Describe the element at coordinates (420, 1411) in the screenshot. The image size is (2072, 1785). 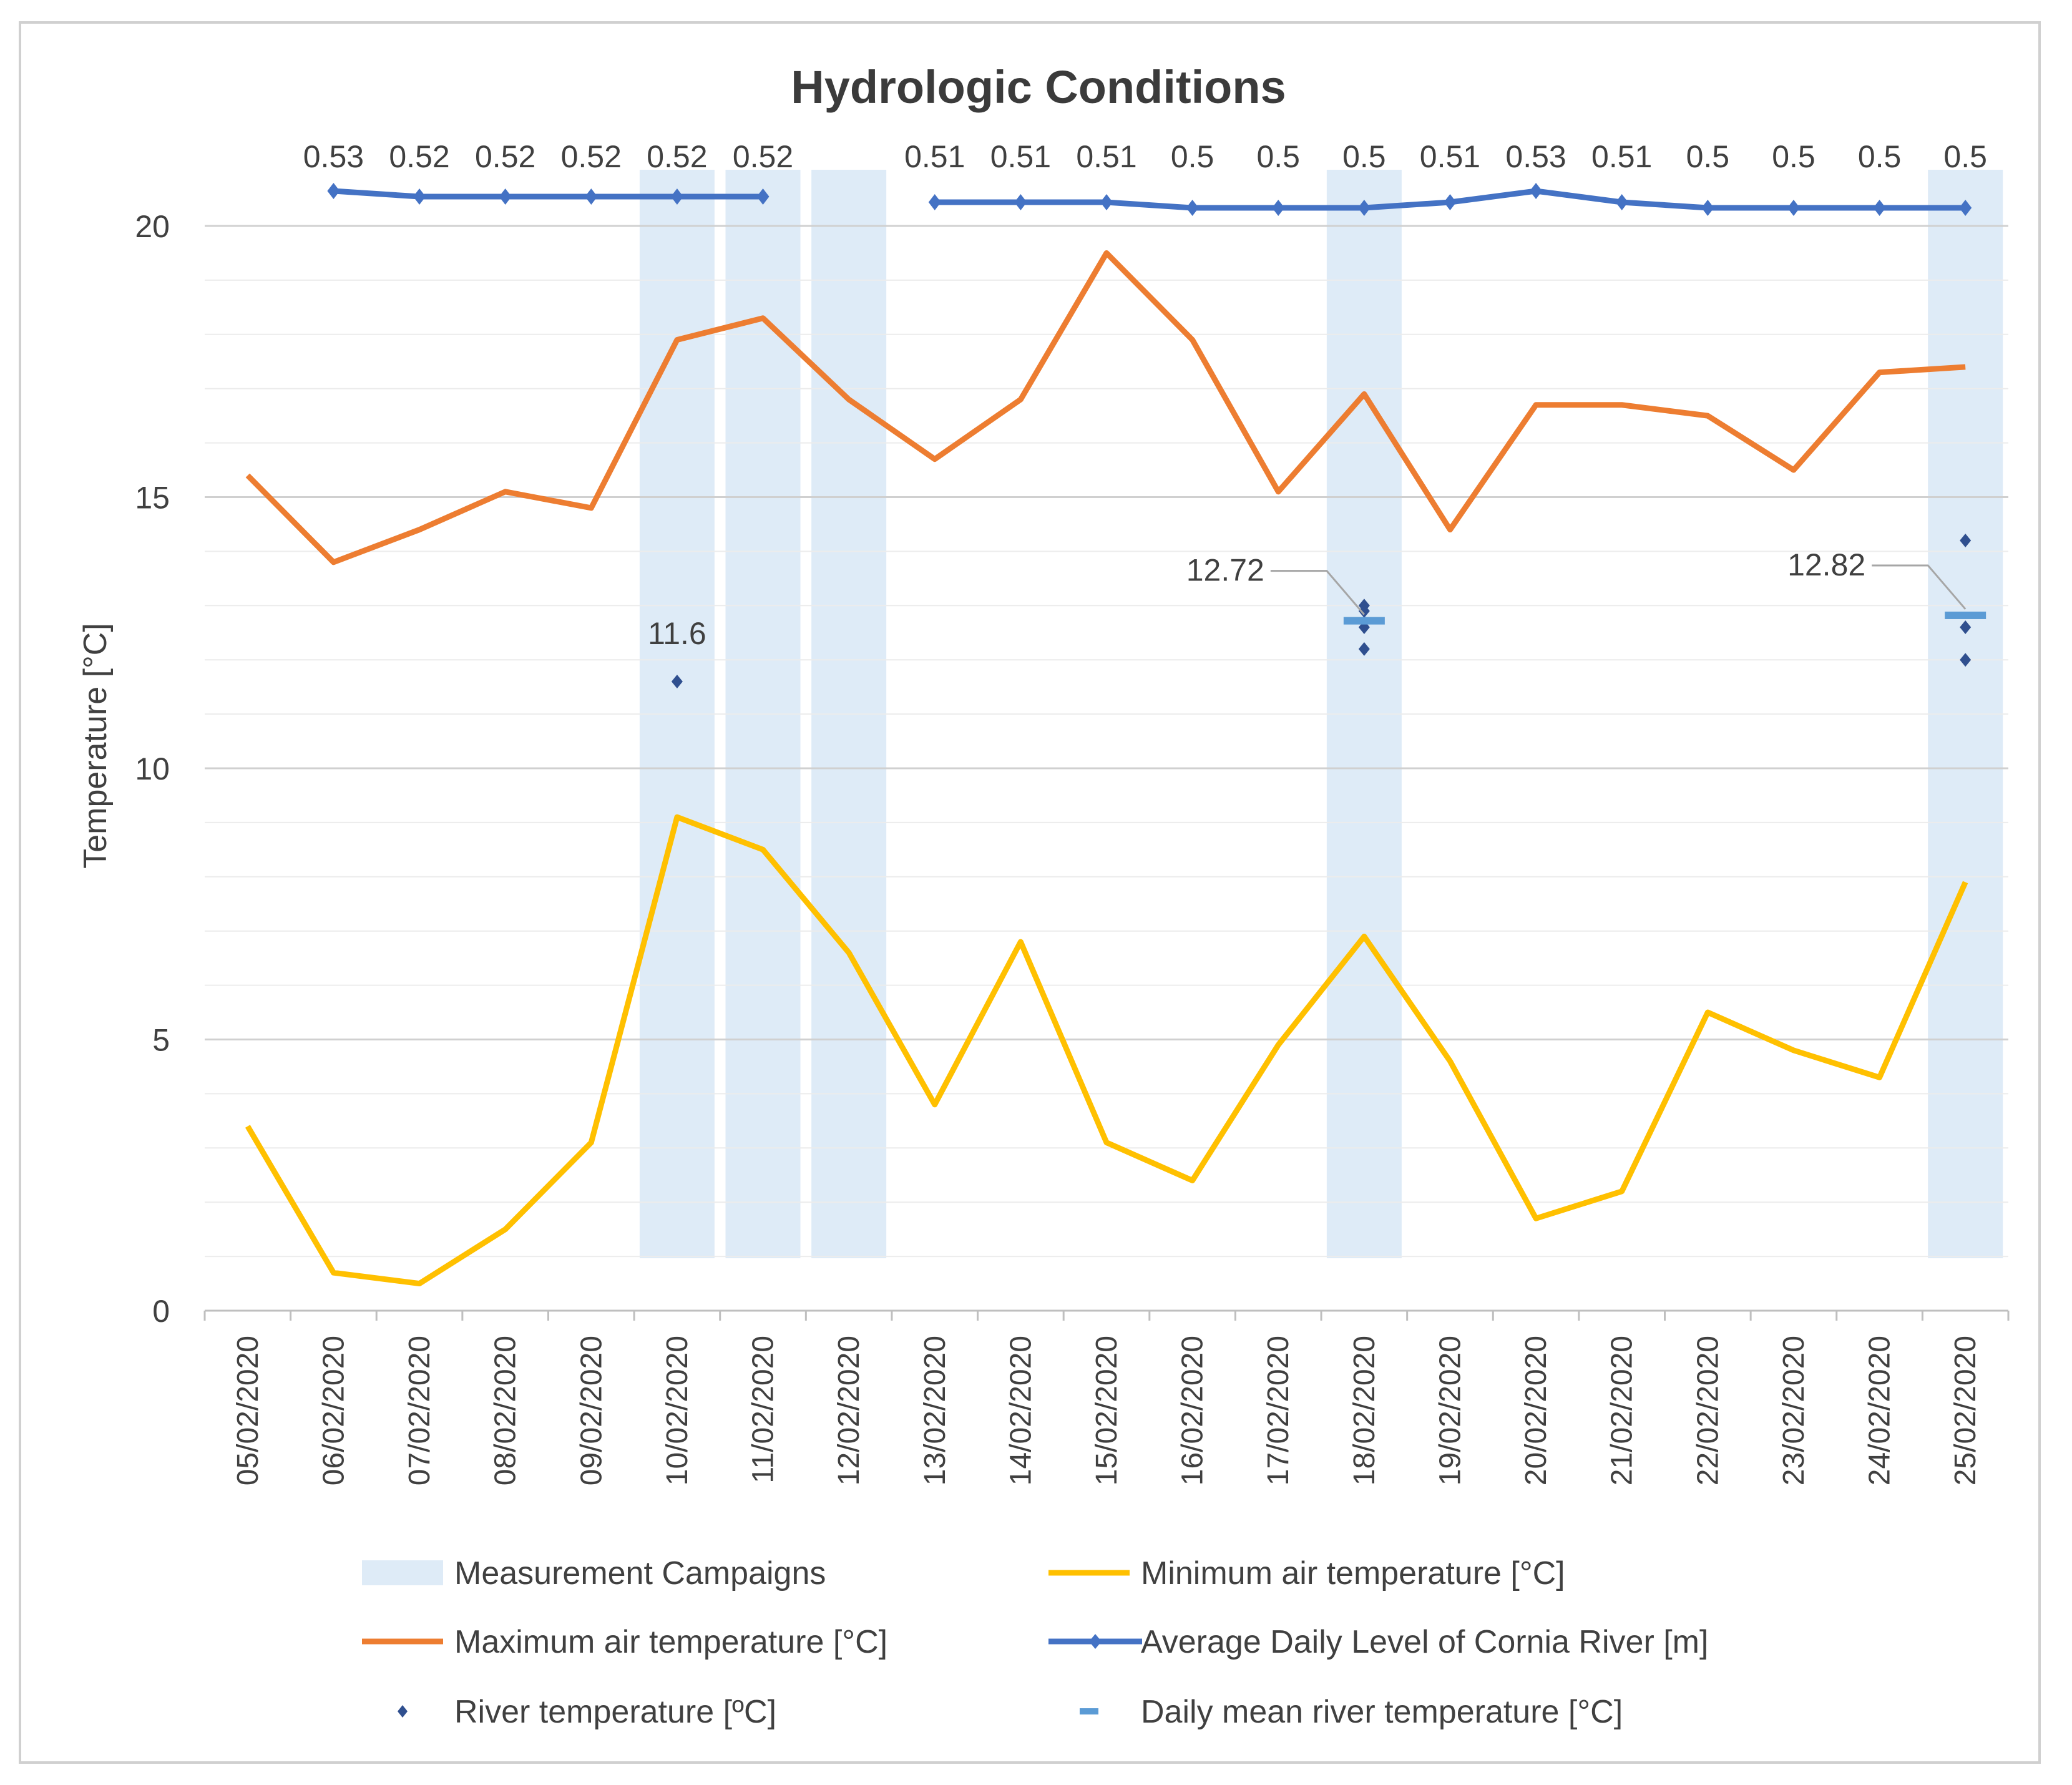
I see `x-tick-label: 07/02/2020` at that location.